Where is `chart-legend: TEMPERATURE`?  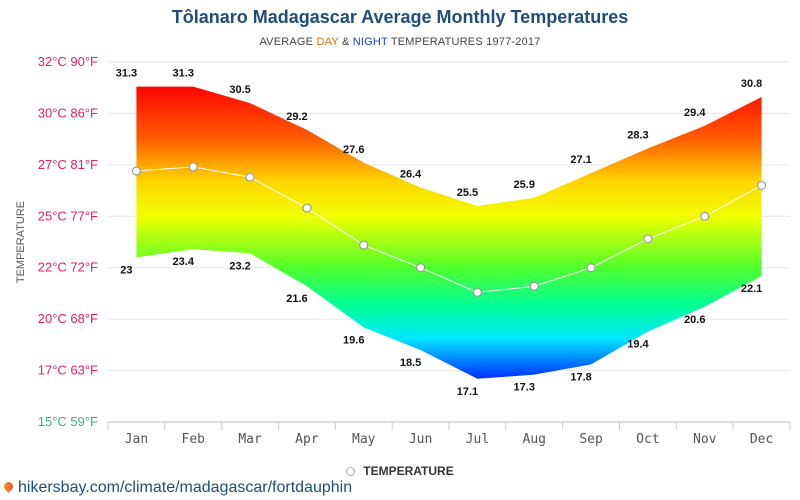 chart-legend: TEMPERATURE is located at coordinates (400, 471).